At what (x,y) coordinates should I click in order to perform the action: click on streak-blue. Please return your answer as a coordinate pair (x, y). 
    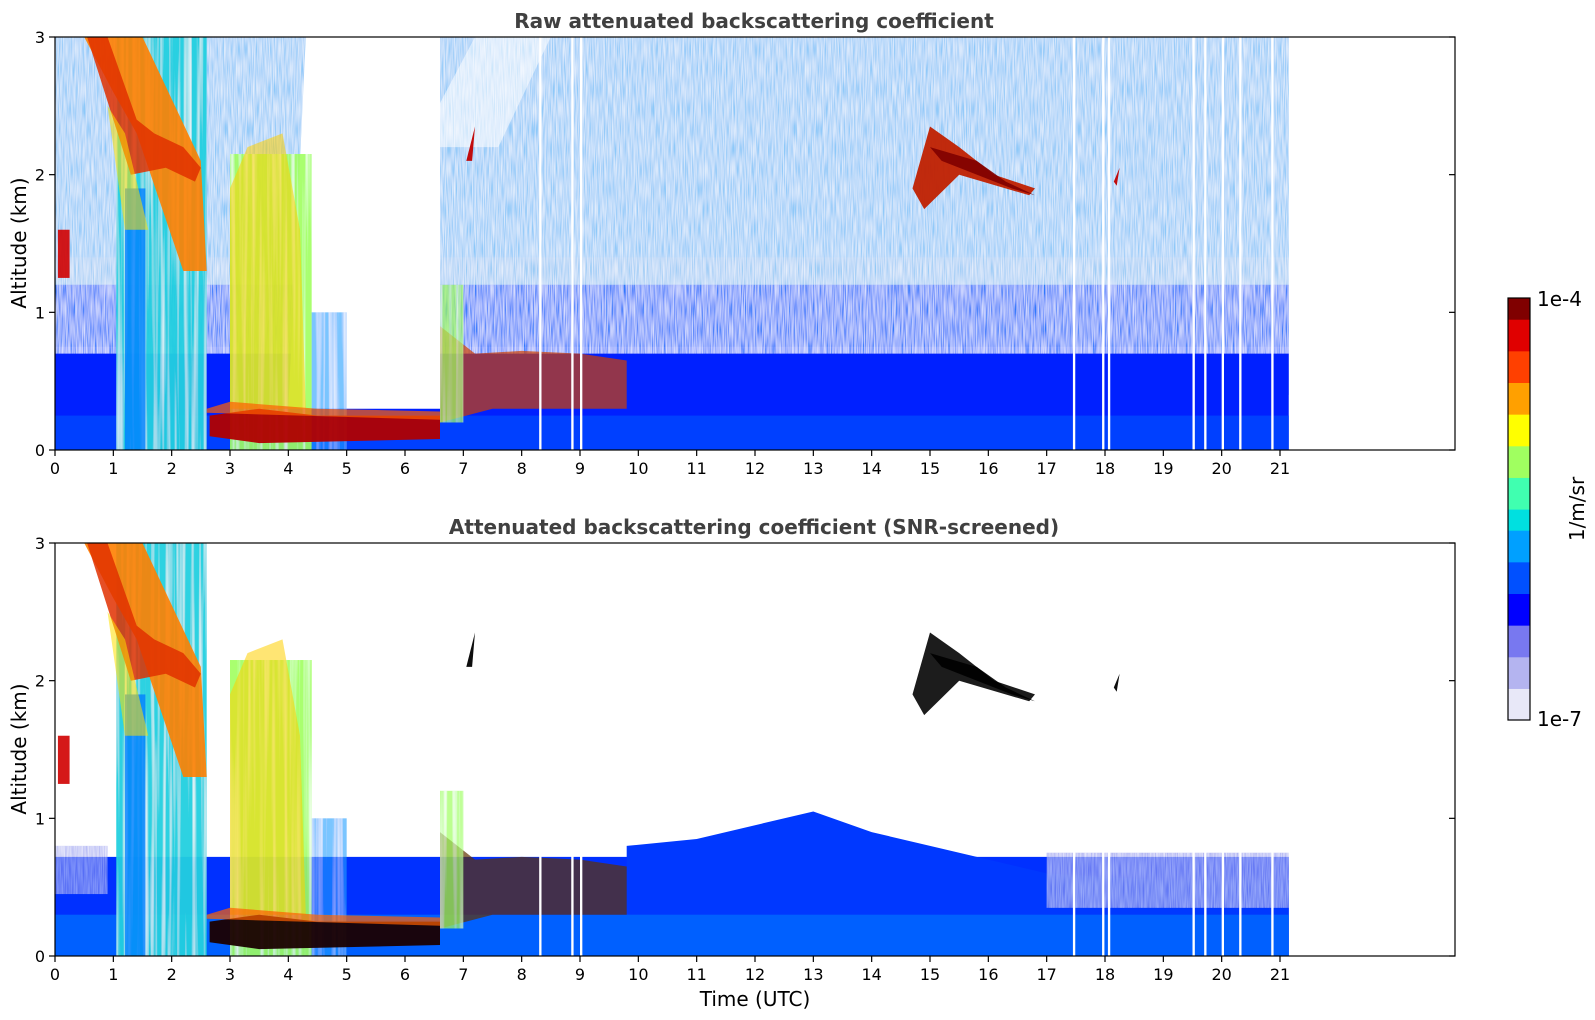
    Looking at the image, I should click on (135, 825).